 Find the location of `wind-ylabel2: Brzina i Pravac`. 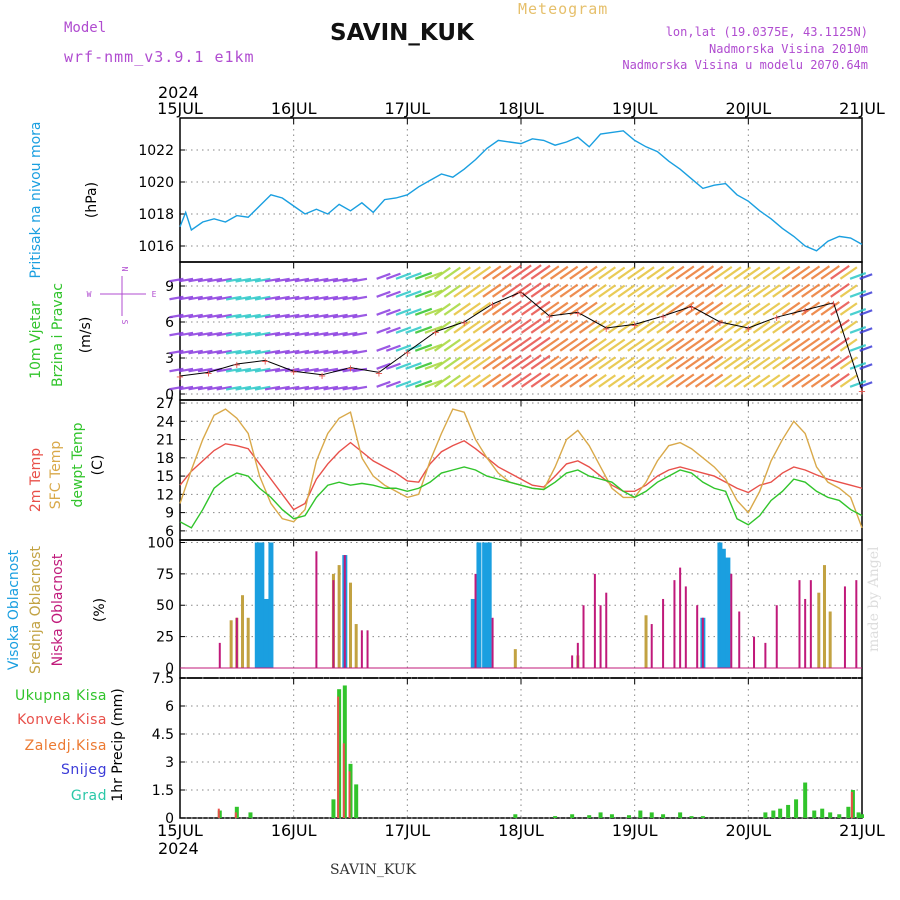

wind-ylabel2: Brzina i Pravac is located at coordinates (58, 335).